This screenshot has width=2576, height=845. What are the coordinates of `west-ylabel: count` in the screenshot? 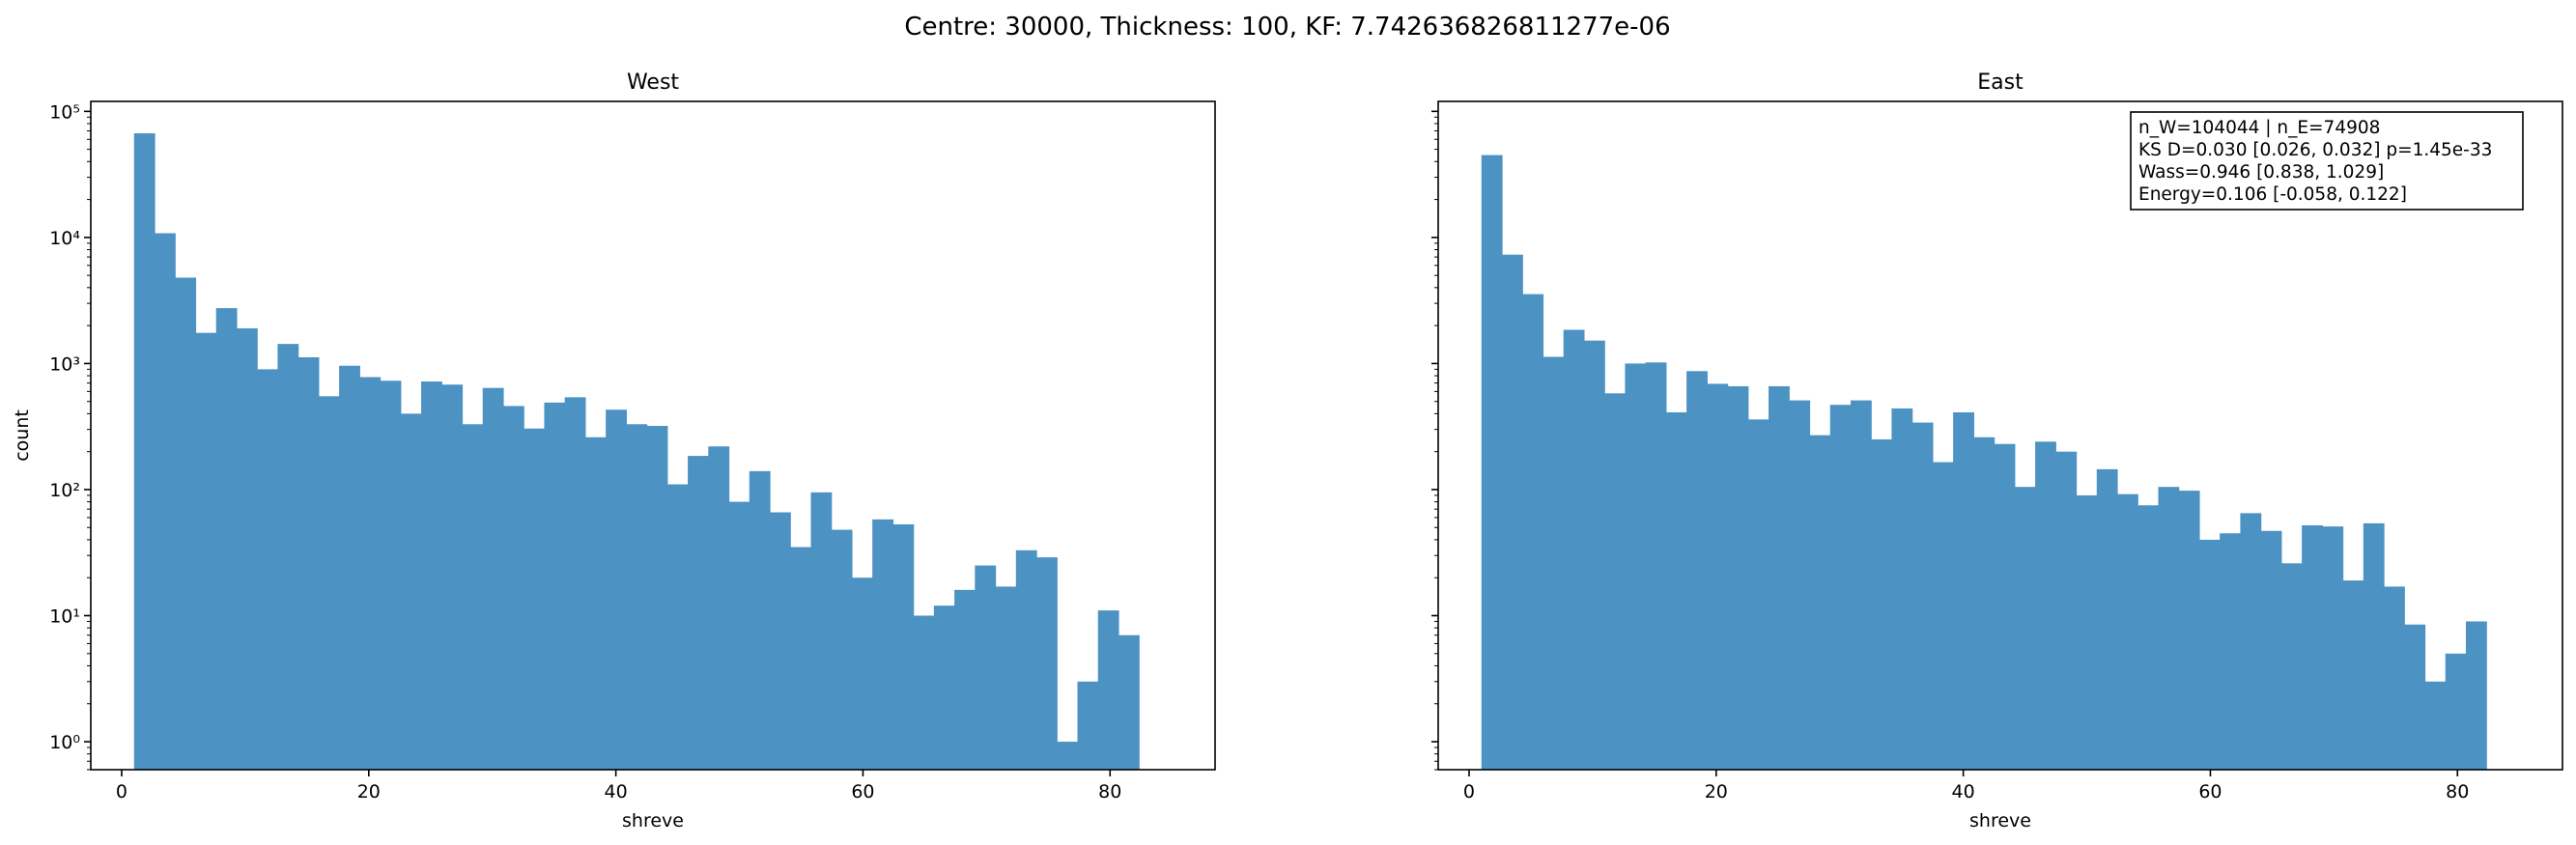 It's located at (22, 435).